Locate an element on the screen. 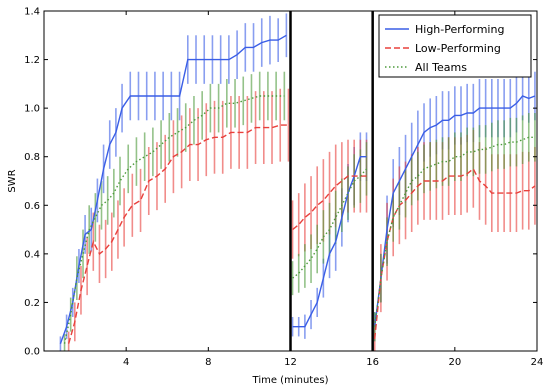  y-axis-label: SWR is located at coordinates (12, 180).